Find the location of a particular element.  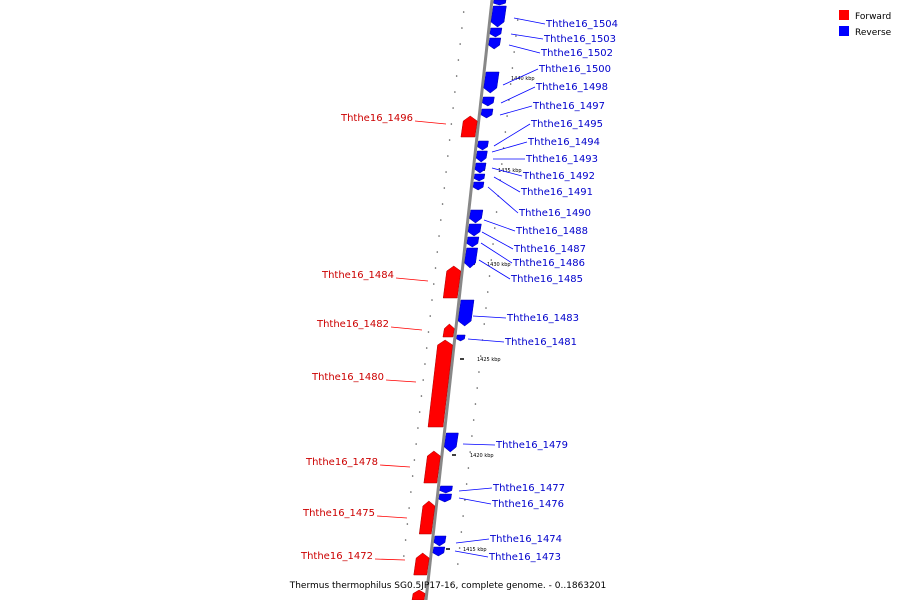

kbp-tick-label: 1420 kbp is located at coordinates (482, 456).